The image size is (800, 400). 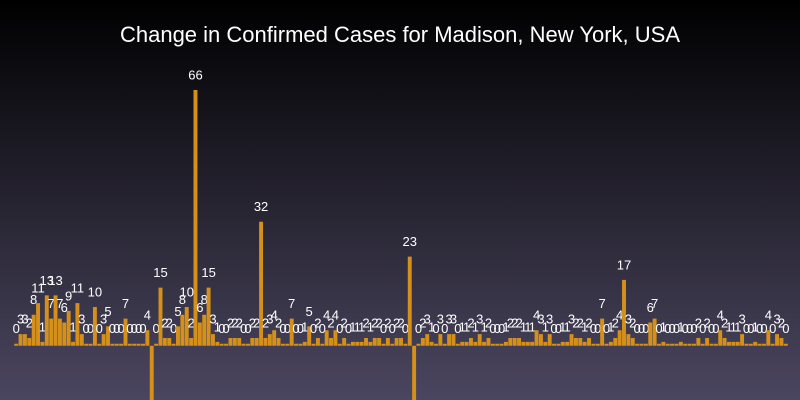 I want to click on value-label: 10, so click(x=186, y=291).